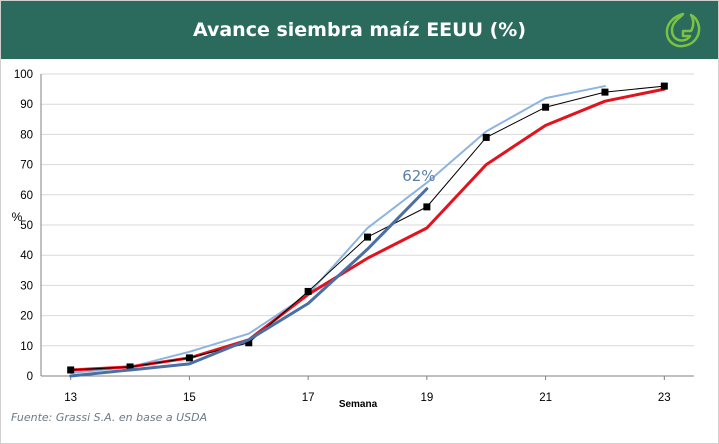 The height and width of the screenshot is (444, 719). What do you see at coordinates (23, 75) in the screenshot?
I see `y-tick-label: 100` at bounding box center [23, 75].